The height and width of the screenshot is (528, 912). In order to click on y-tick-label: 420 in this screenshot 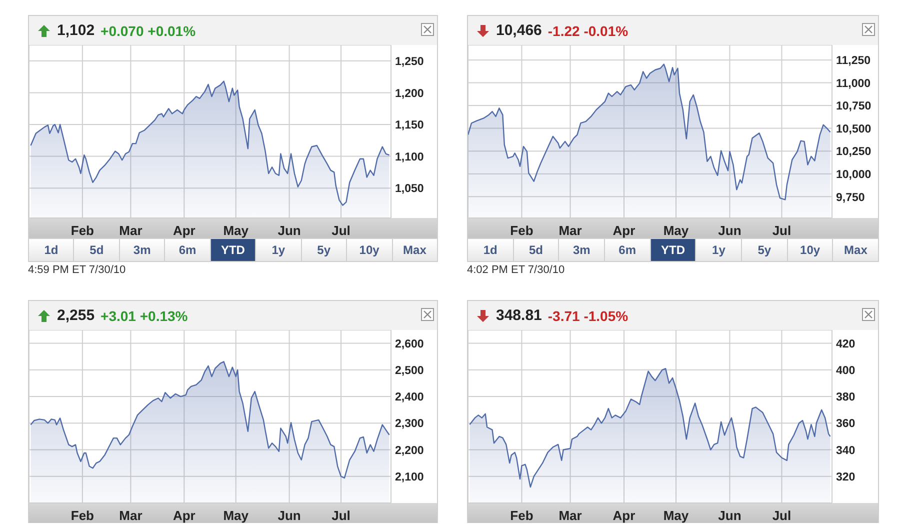, I will do `click(846, 344)`.